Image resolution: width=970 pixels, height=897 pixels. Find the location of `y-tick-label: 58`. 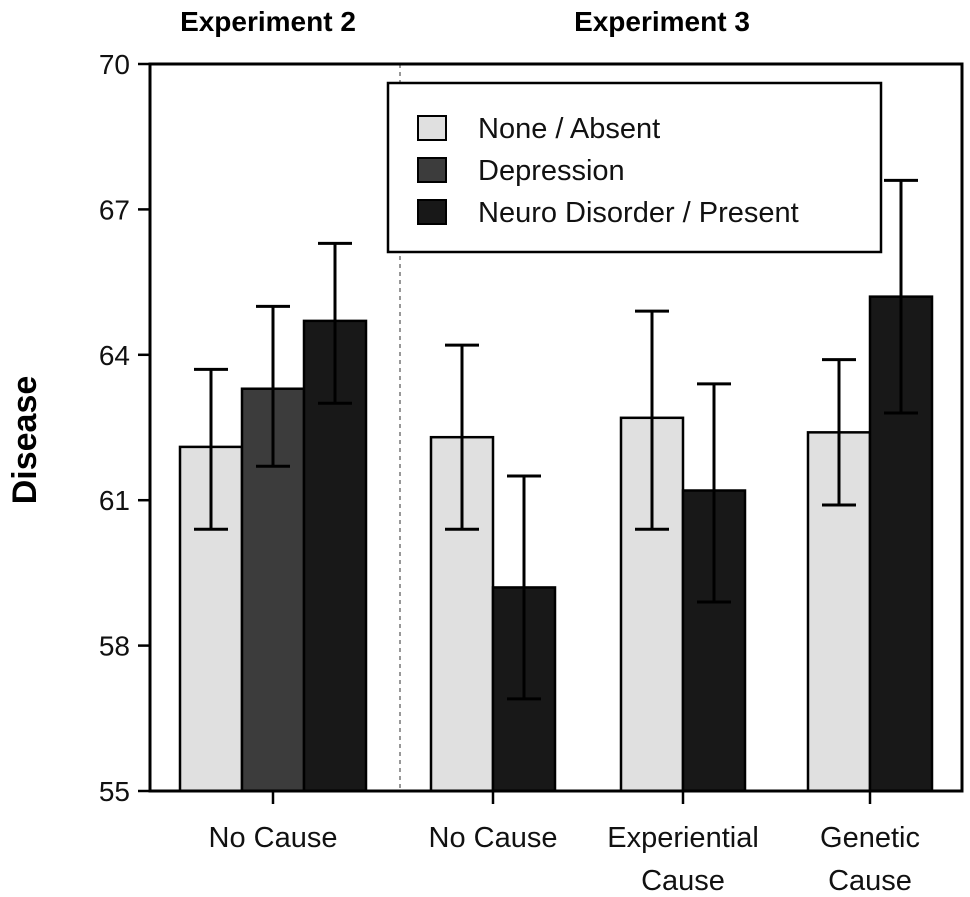

y-tick-label: 58 is located at coordinates (114, 646).